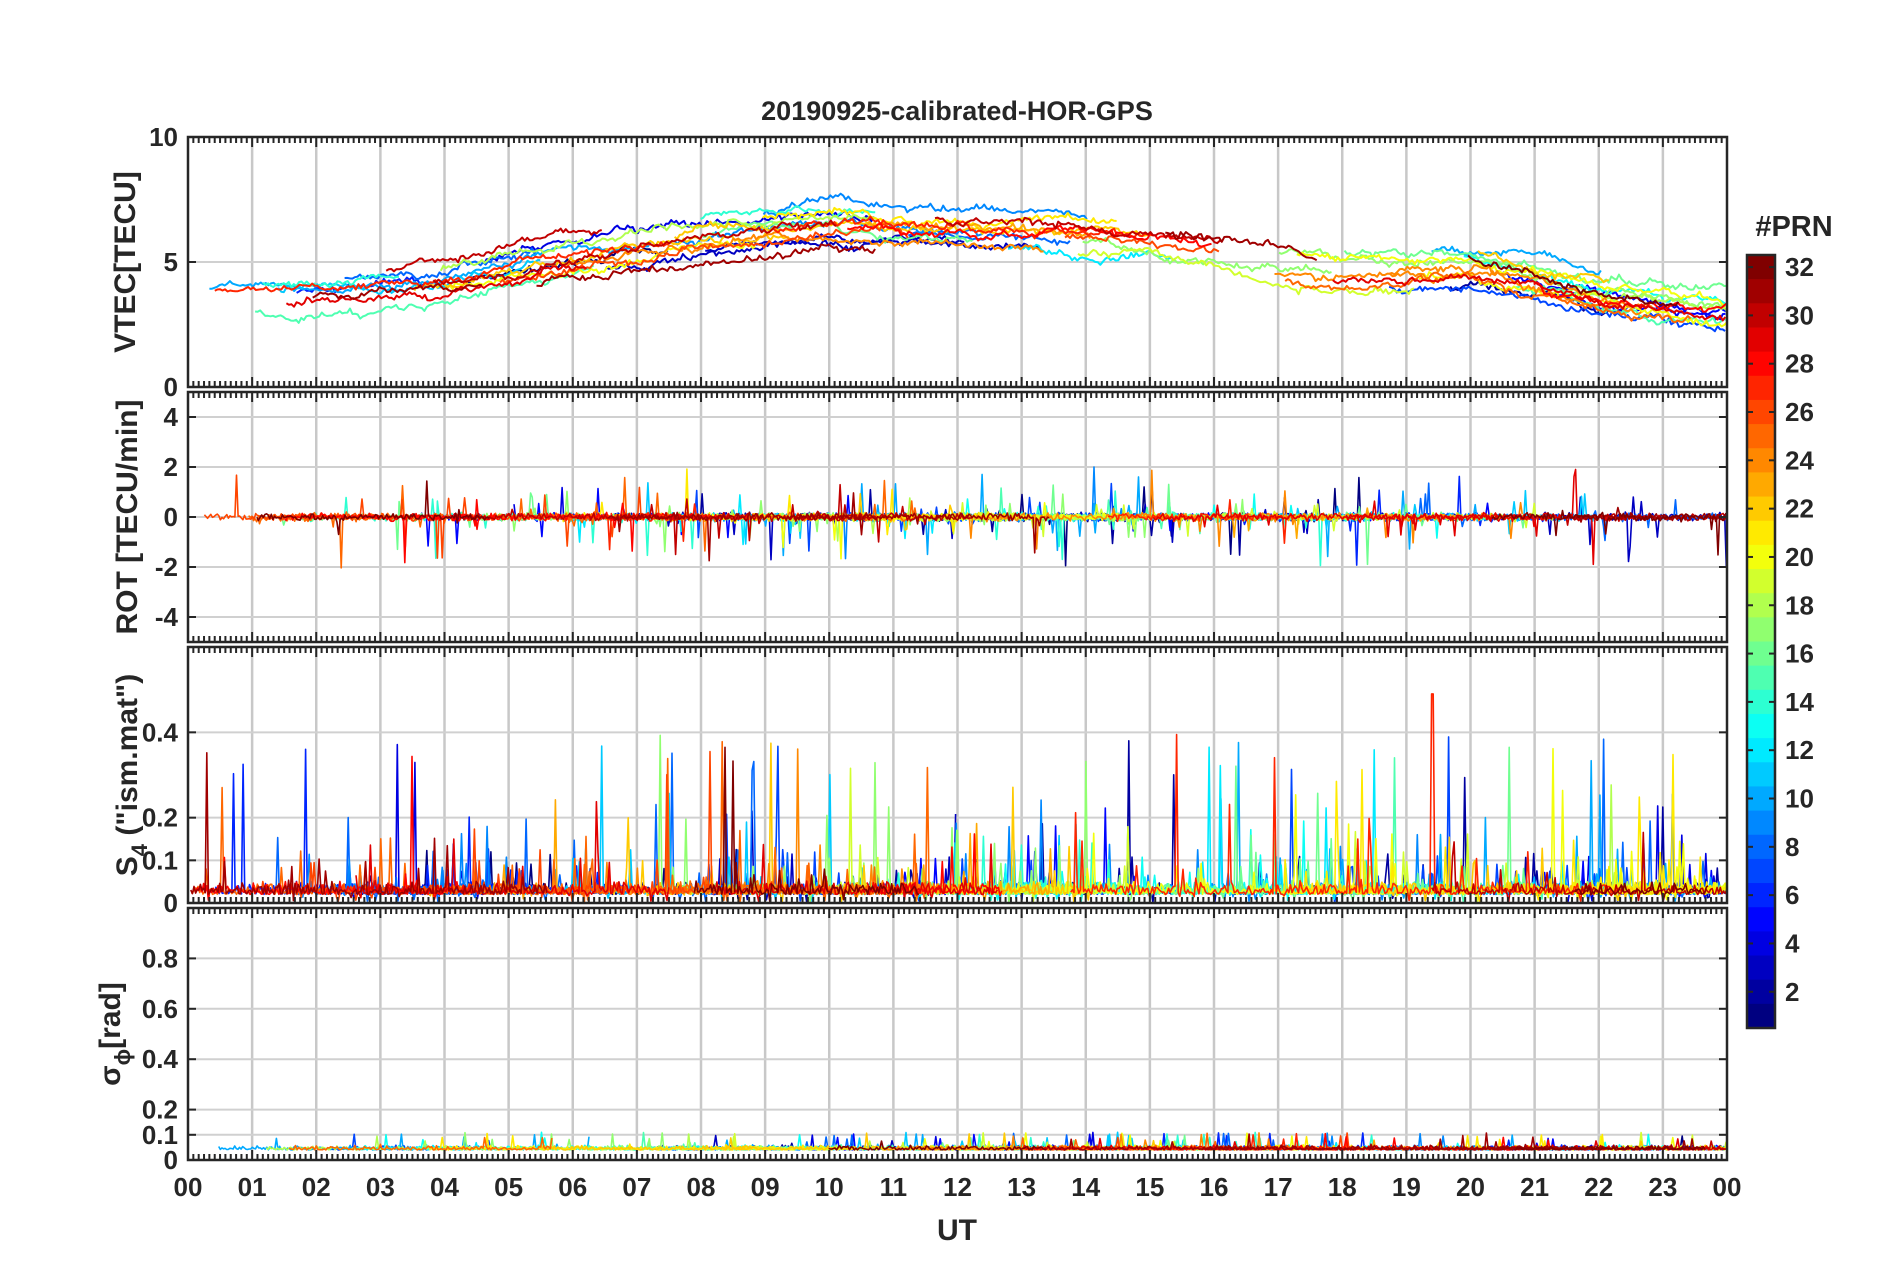 This screenshot has height=1272, width=1902. I want to click on xtick-label: 23, so click(1662, 1187).